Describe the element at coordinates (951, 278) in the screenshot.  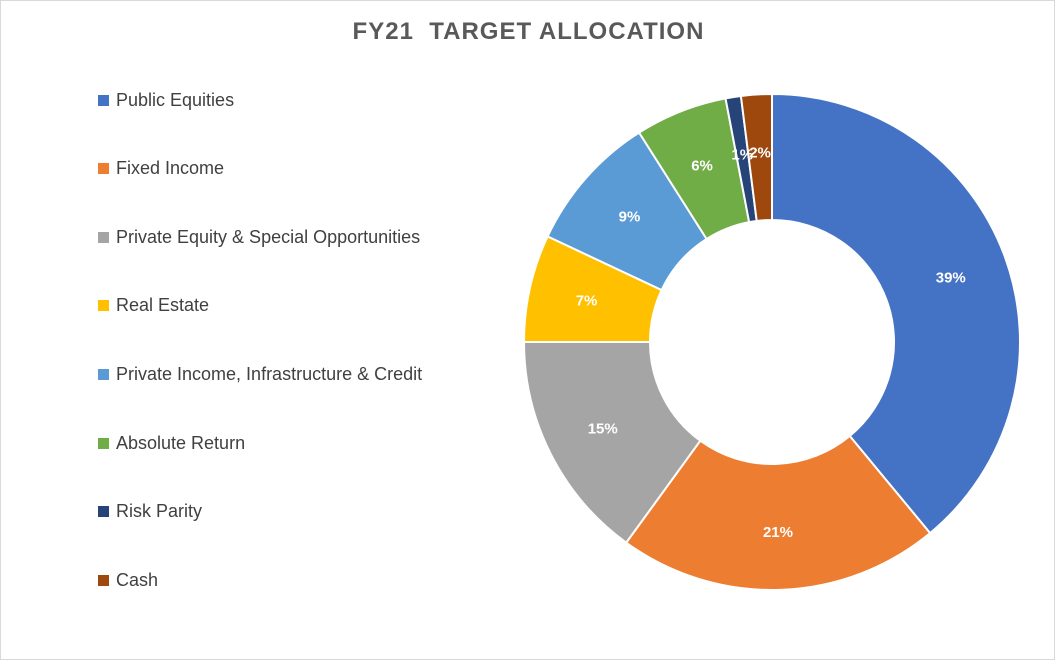
I see `data-label-public-equities: 39%` at that location.